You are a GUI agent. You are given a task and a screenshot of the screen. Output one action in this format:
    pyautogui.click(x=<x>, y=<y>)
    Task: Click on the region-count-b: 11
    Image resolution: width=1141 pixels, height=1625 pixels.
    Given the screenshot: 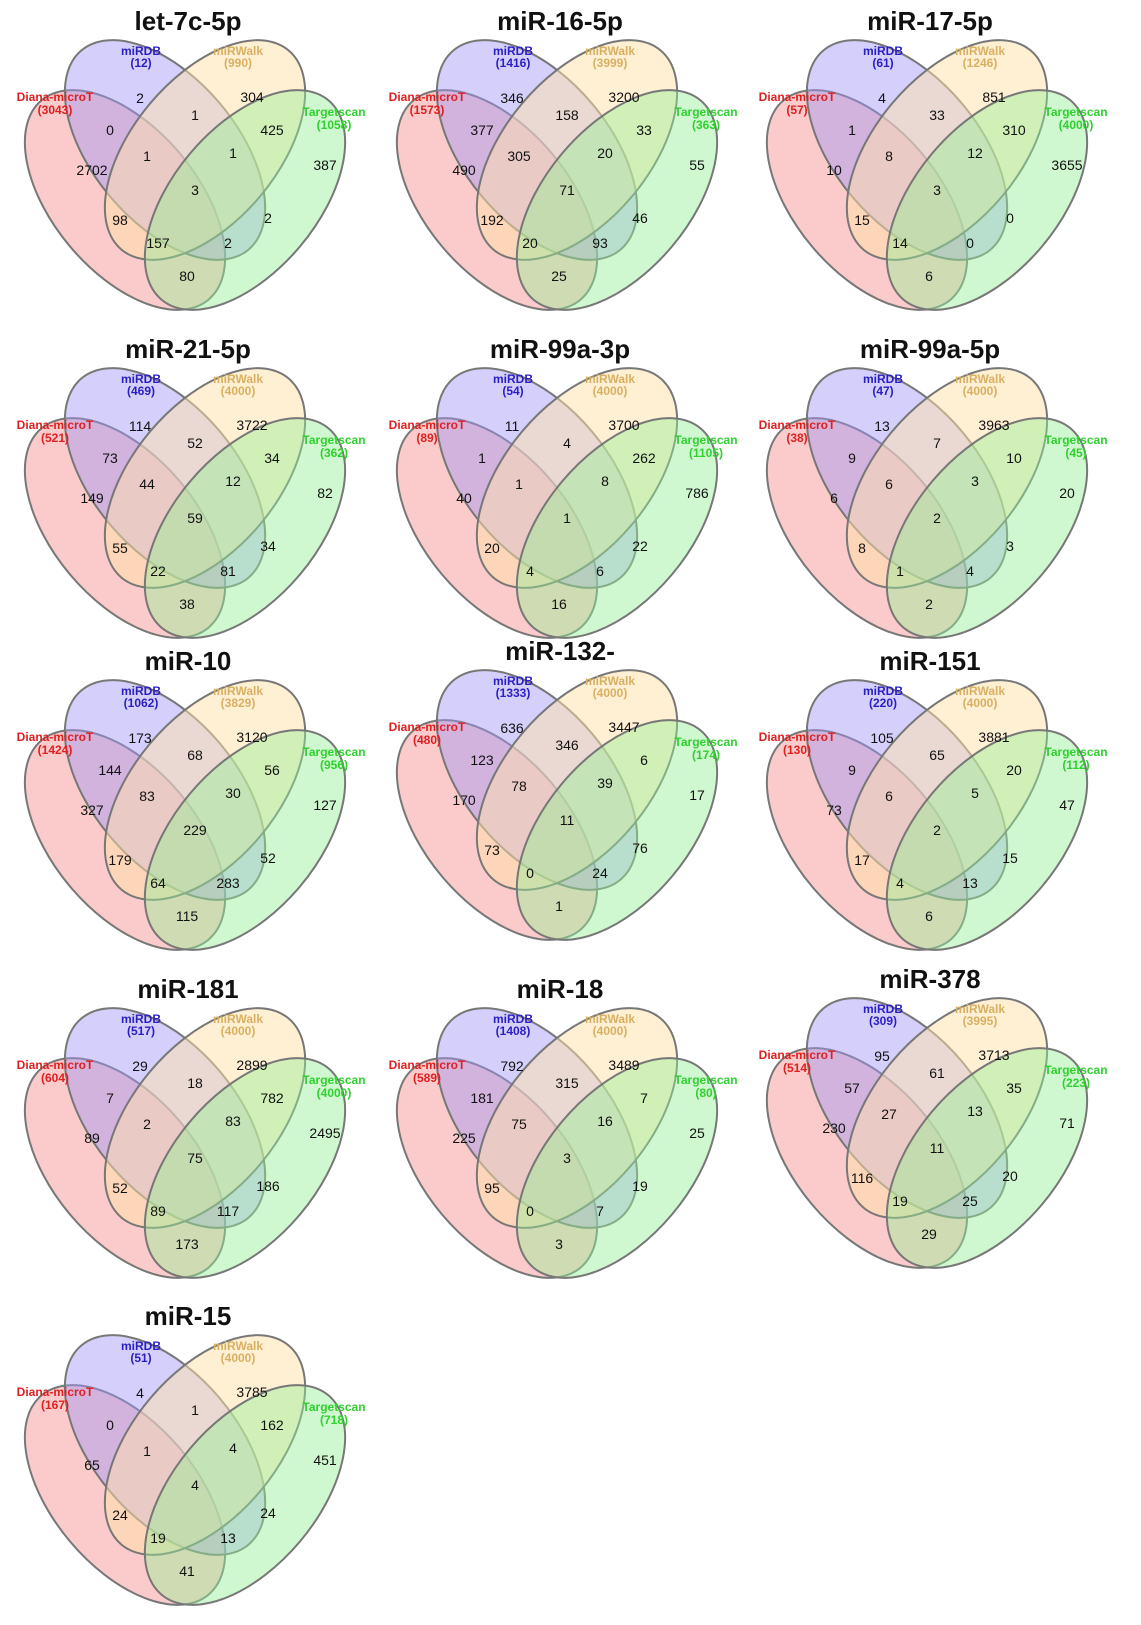 What is the action you would take?
    pyautogui.click(x=512, y=426)
    